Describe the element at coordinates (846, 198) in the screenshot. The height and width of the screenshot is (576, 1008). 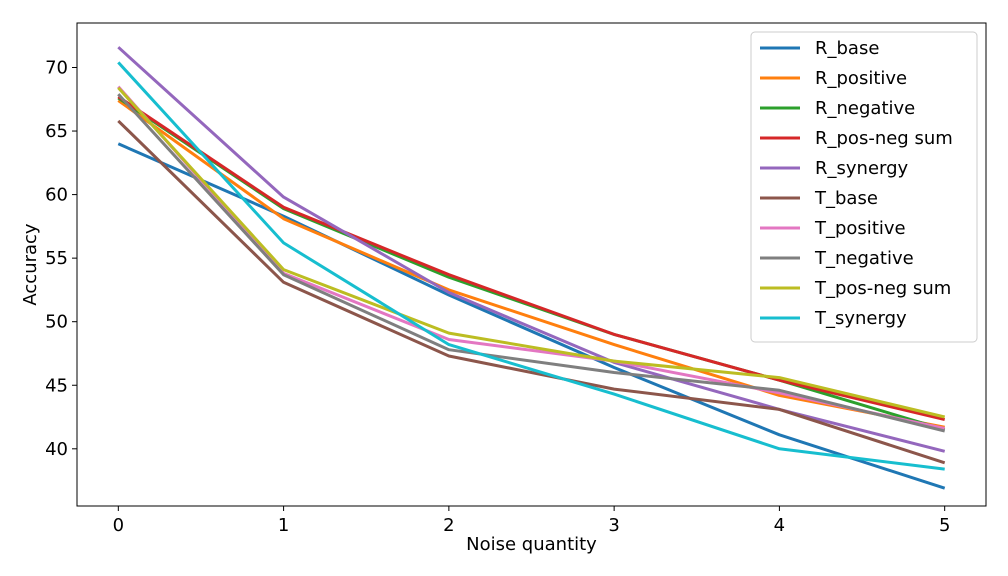
I see `legend-label: T_base` at that location.